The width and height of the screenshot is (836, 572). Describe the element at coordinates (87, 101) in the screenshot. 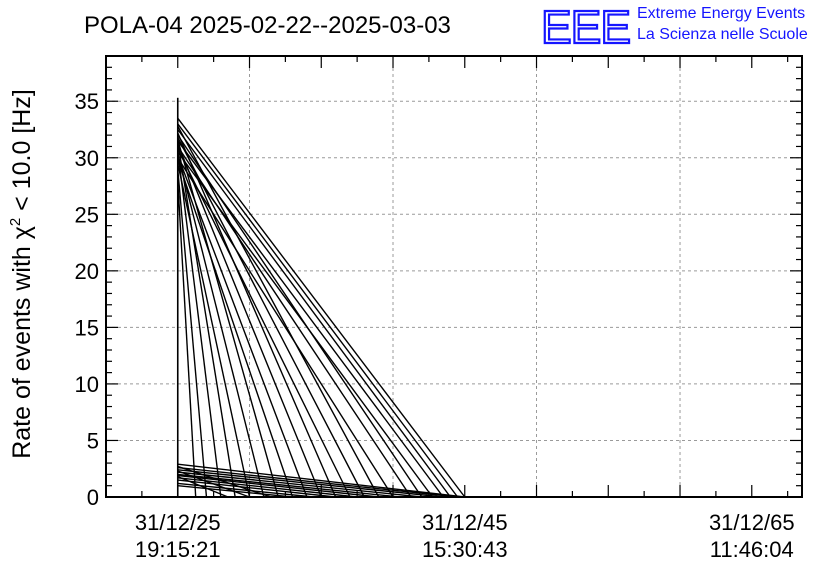

I see `y-tick-label: 35` at that location.